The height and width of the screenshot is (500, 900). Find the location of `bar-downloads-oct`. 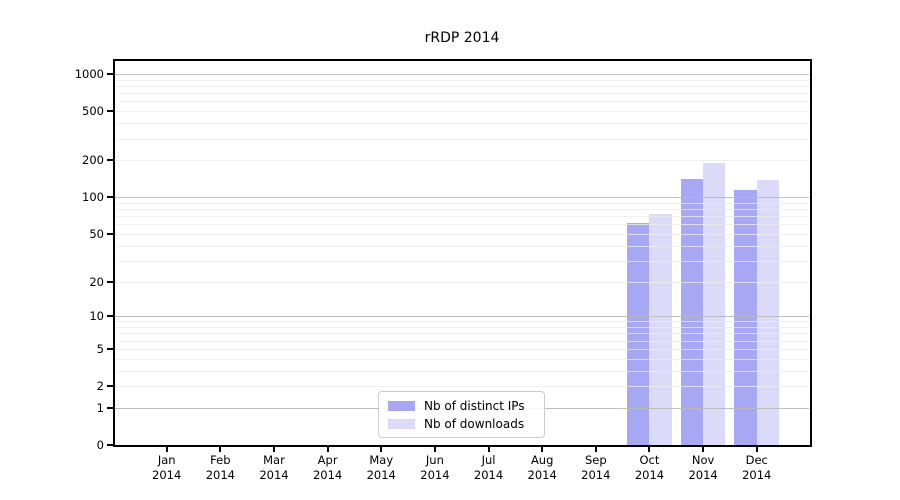

bar-downloads-oct is located at coordinates (660, 329).